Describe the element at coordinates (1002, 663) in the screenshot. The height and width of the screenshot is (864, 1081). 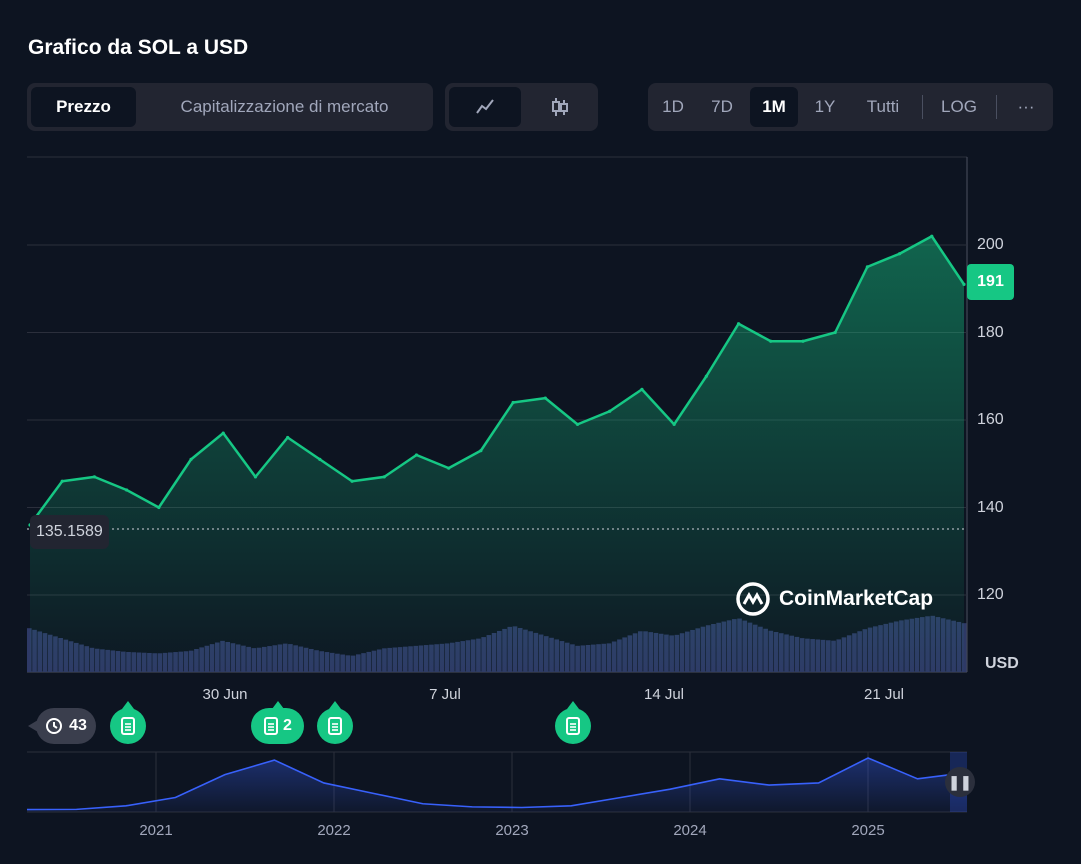
I see `y-axis-unit: USD` at that location.